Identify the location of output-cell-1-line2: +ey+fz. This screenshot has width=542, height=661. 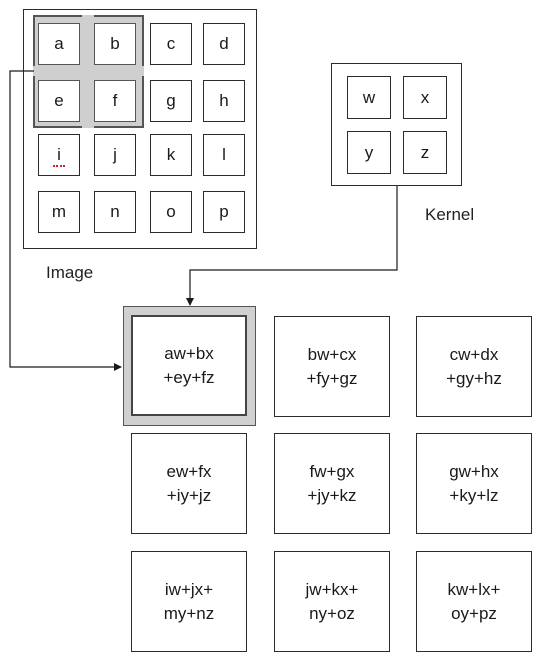
(189, 377).